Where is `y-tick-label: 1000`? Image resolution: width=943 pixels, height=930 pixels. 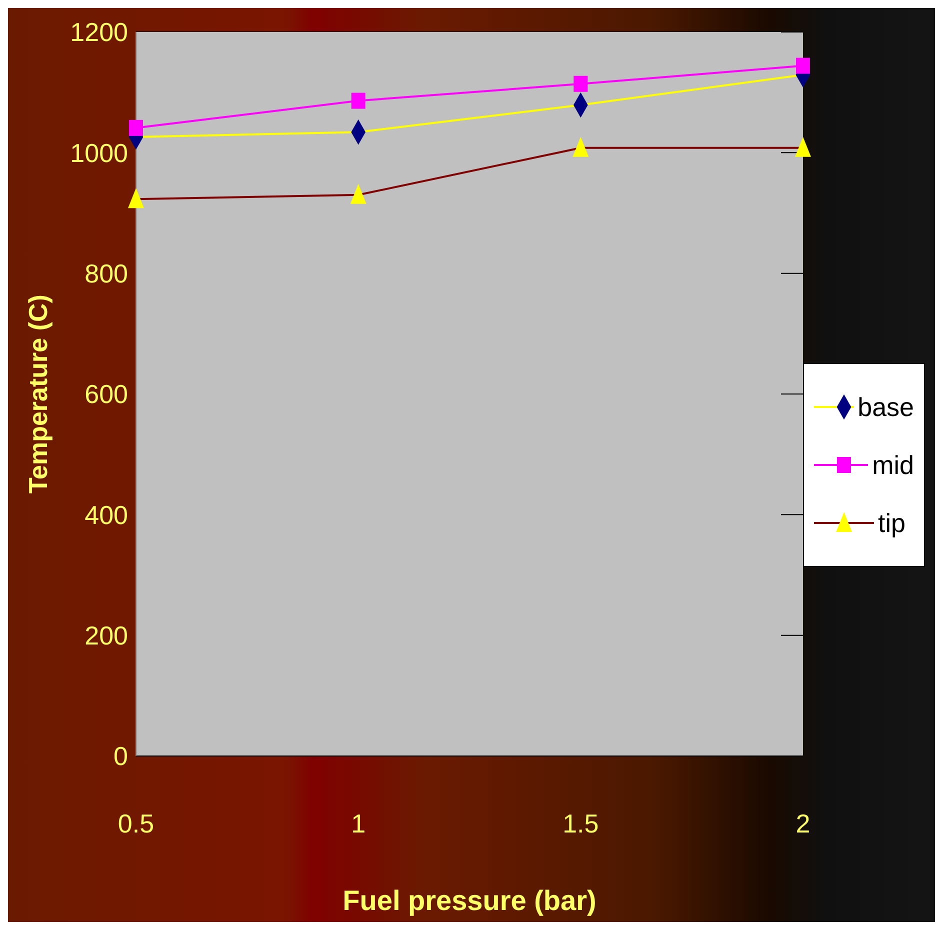 y-tick-label: 1000 is located at coordinates (99, 153).